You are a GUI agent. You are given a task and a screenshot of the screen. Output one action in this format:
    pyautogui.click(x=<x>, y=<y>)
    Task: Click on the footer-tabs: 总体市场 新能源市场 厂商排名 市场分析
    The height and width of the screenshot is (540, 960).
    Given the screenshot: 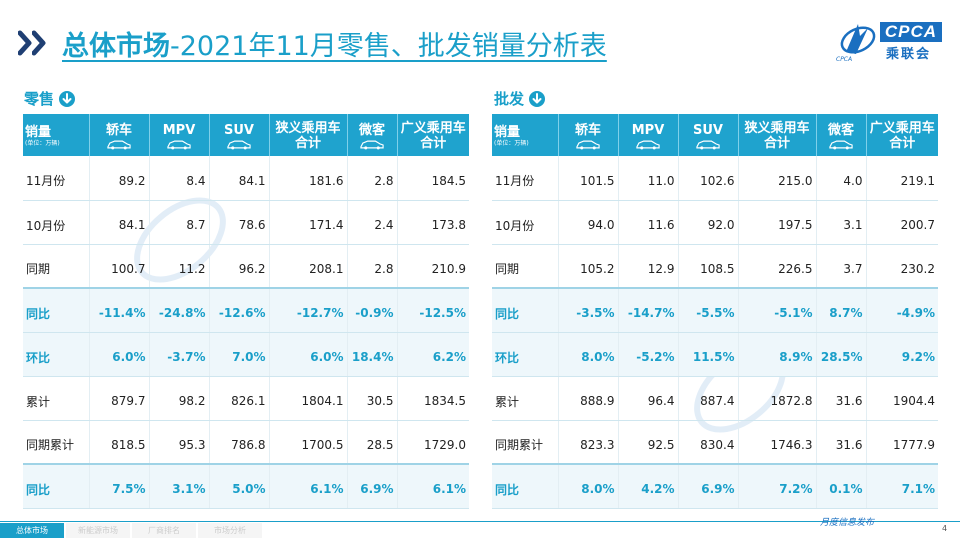 What is the action you would take?
    pyautogui.click(x=132, y=530)
    